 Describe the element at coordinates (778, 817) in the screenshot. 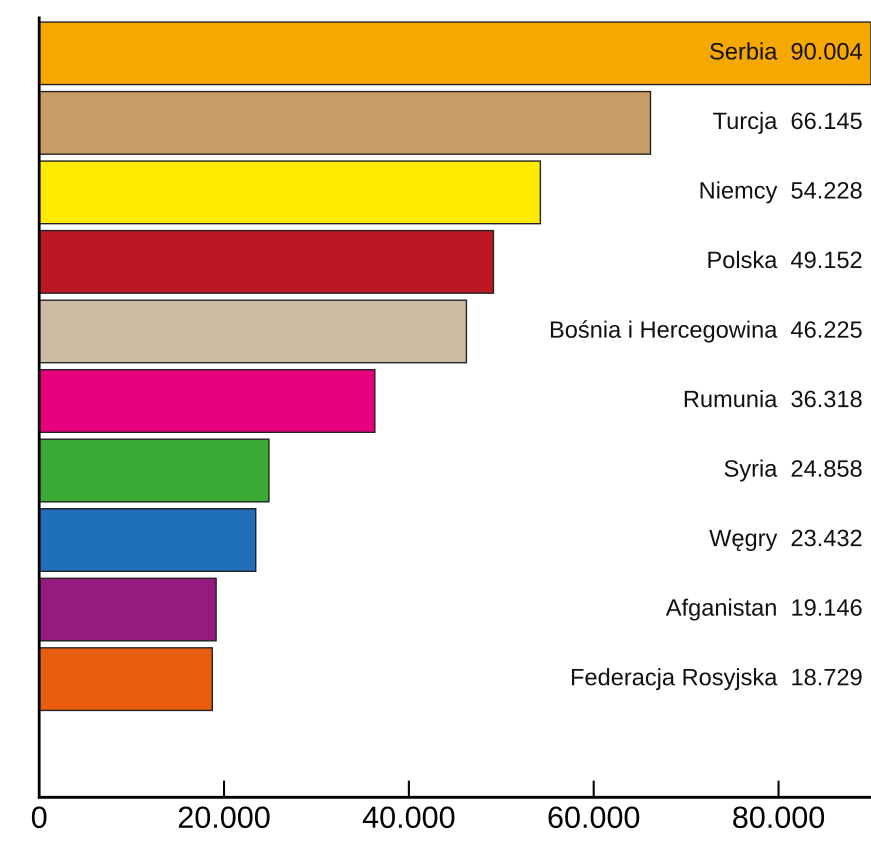

I see `x-tick-label: 80.000` at that location.